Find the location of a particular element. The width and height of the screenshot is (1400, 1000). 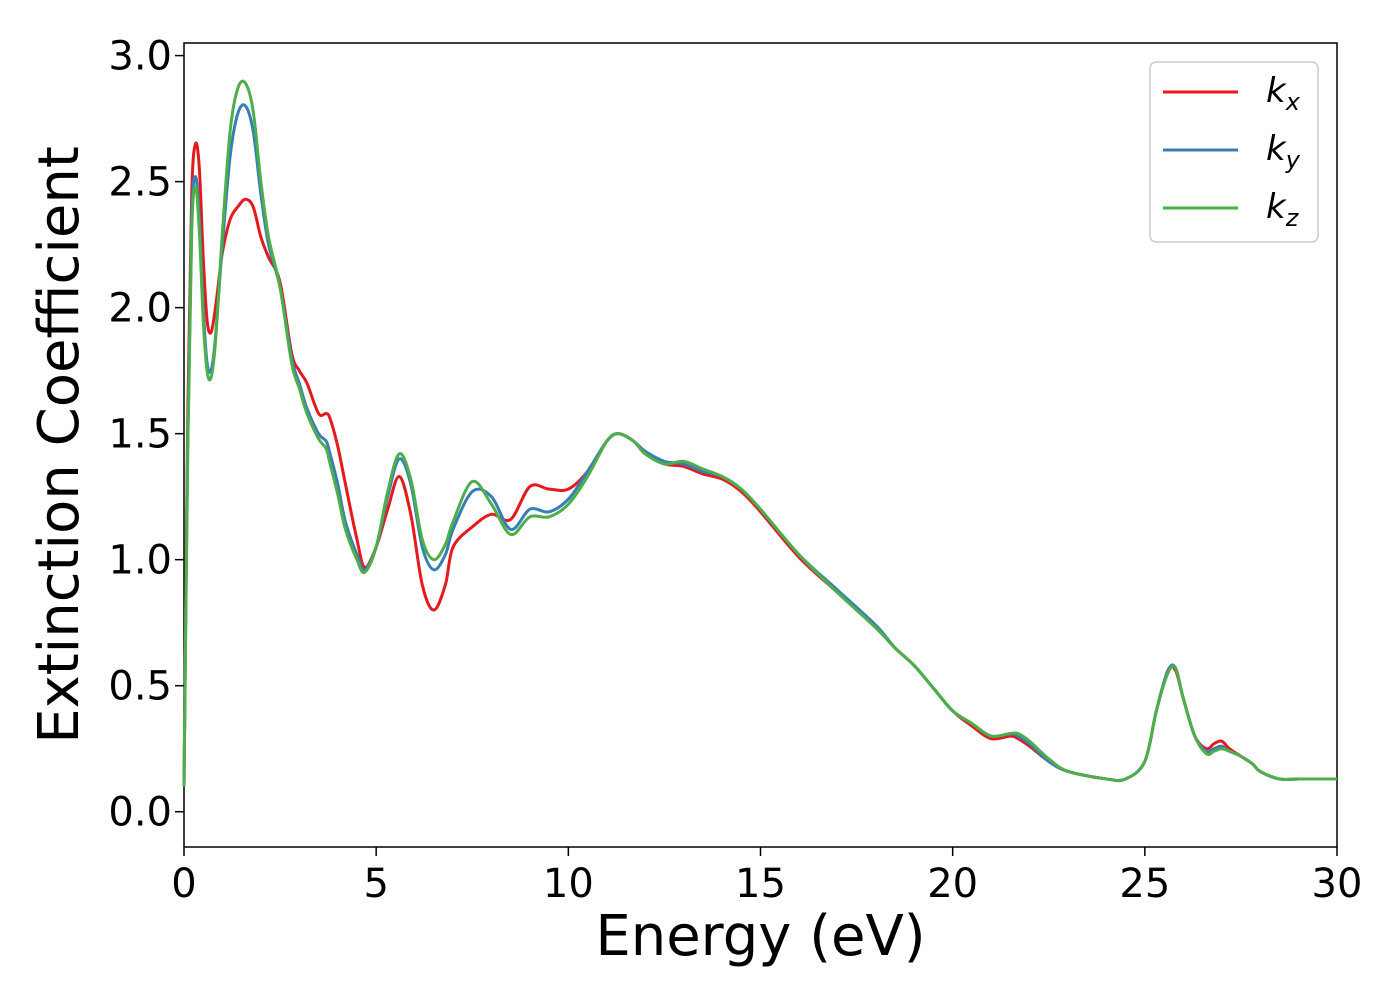

x-tick-label: 0 is located at coordinates (183, 884).